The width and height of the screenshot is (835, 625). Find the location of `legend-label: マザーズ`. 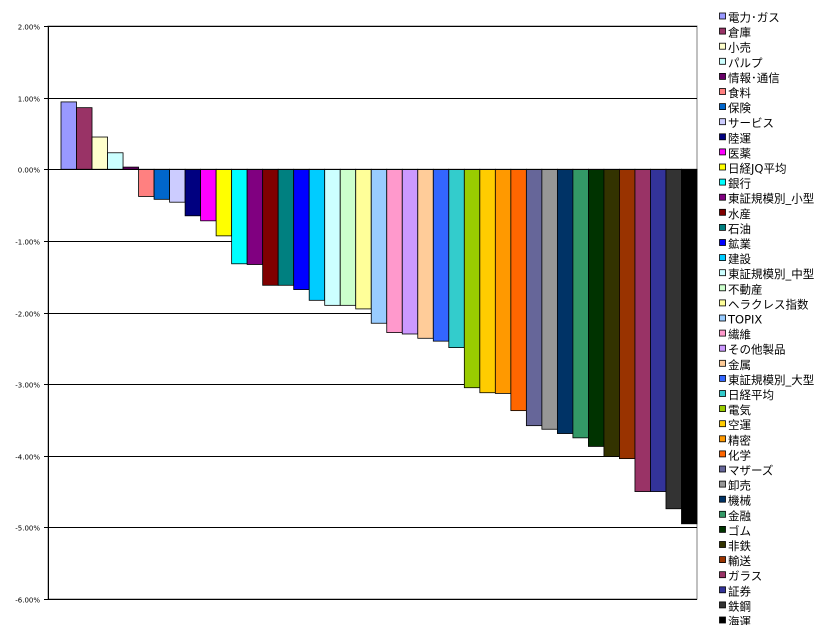

legend-label: マザーズ is located at coordinates (750, 471).